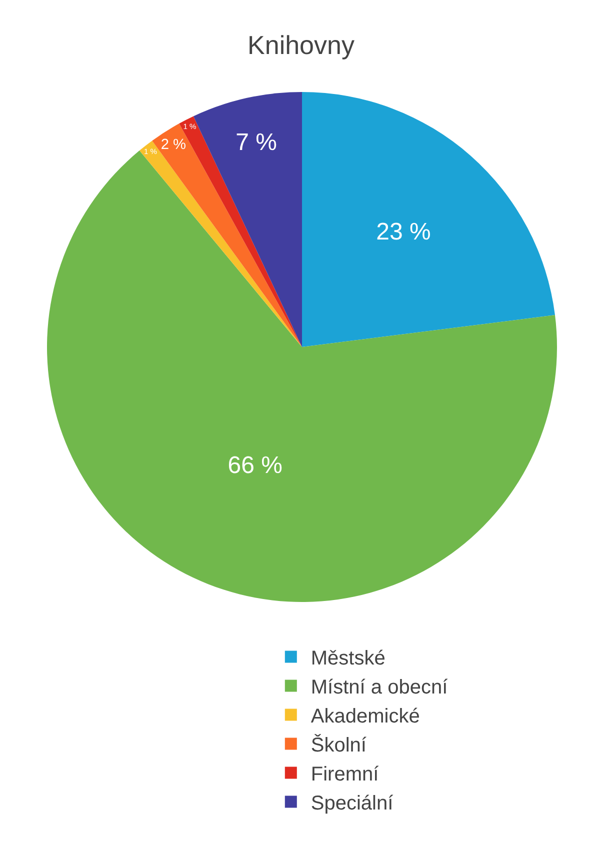 Image resolution: width=602 pixels, height=844 pixels. What do you see at coordinates (255, 466) in the screenshot?
I see `data-label: 66 %` at bounding box center [255, 466].